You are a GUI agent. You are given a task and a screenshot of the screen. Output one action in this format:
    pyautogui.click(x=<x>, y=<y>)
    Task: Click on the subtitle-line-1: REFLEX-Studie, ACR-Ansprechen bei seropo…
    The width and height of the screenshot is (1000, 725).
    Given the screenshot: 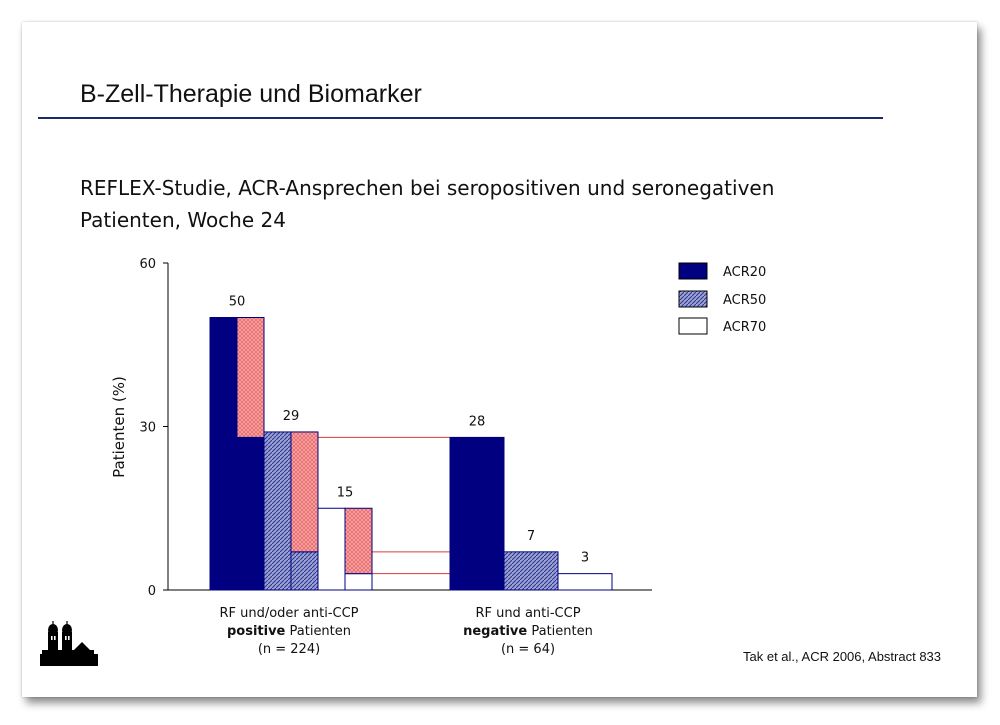 What is the action you would take?
    pyautogui.click(x=427, y=188)
    